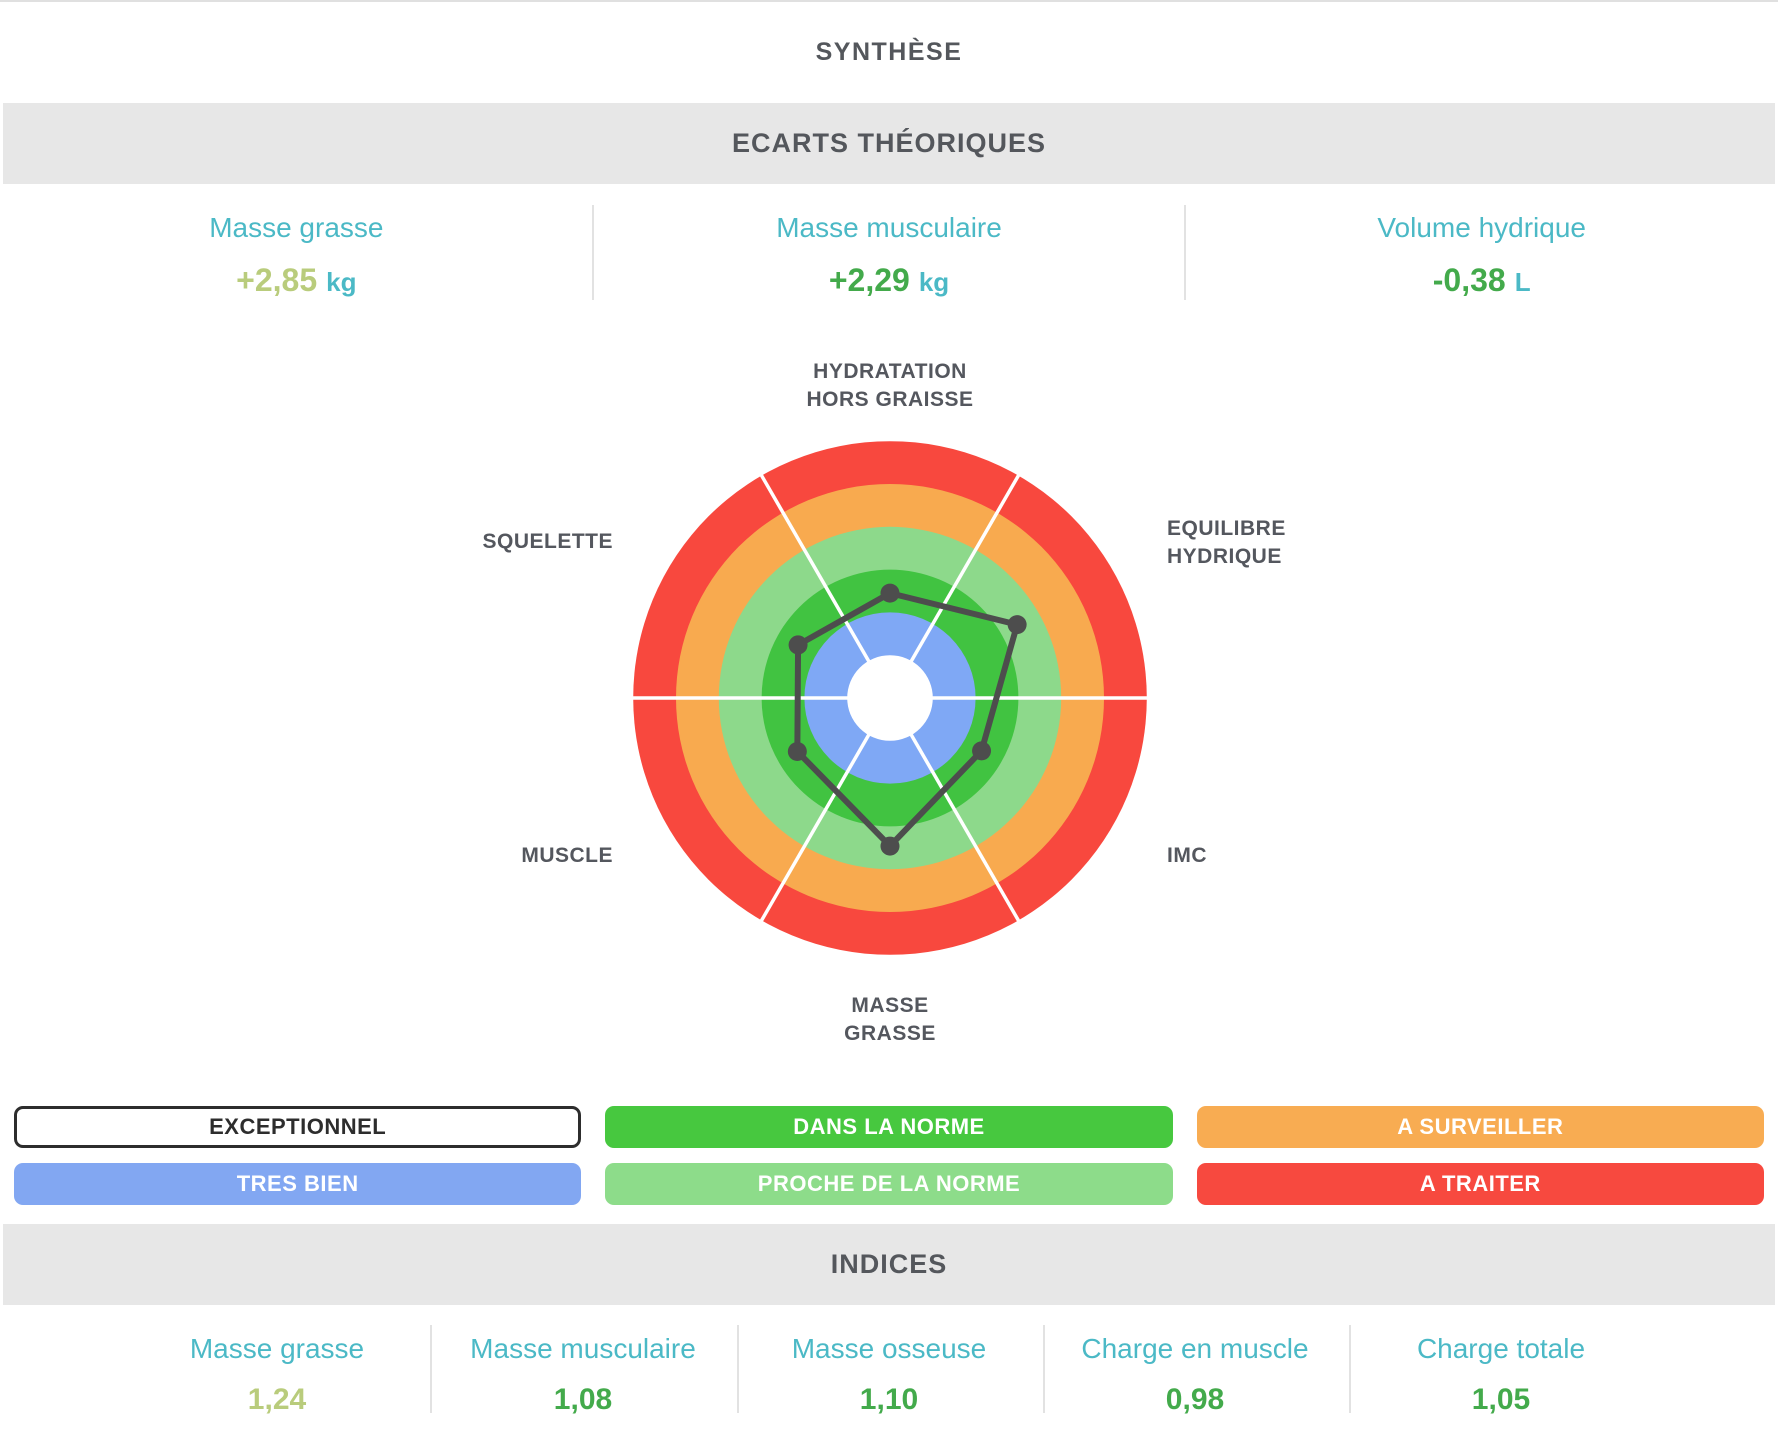  I want to click on metric-value: +2,29 kg, so click(889, 280).